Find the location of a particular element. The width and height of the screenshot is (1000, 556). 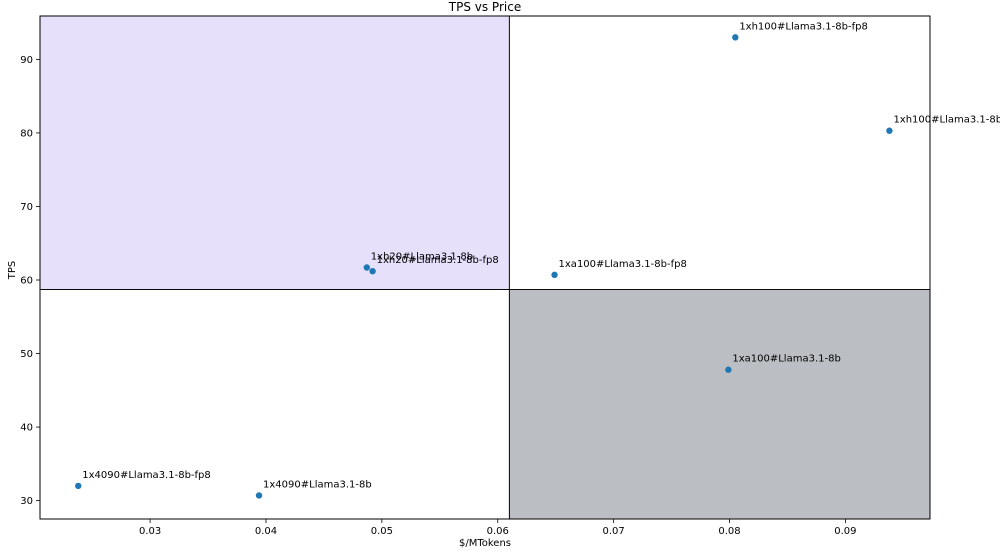

data-point-label: 1xa100#Llama3.1-8b-fp8 is located at coordinates (623, 264).